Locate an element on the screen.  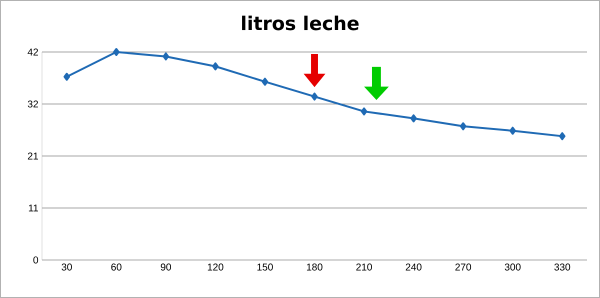
y-tick-label: 21 is located at coordinates (33, 156).